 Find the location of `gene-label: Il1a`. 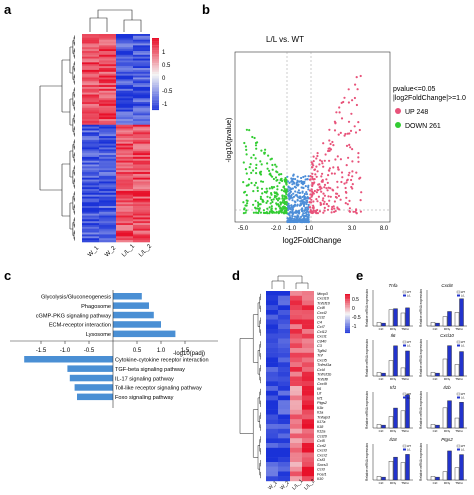

gene-label: Il1a is located at coordinates (320, 412).